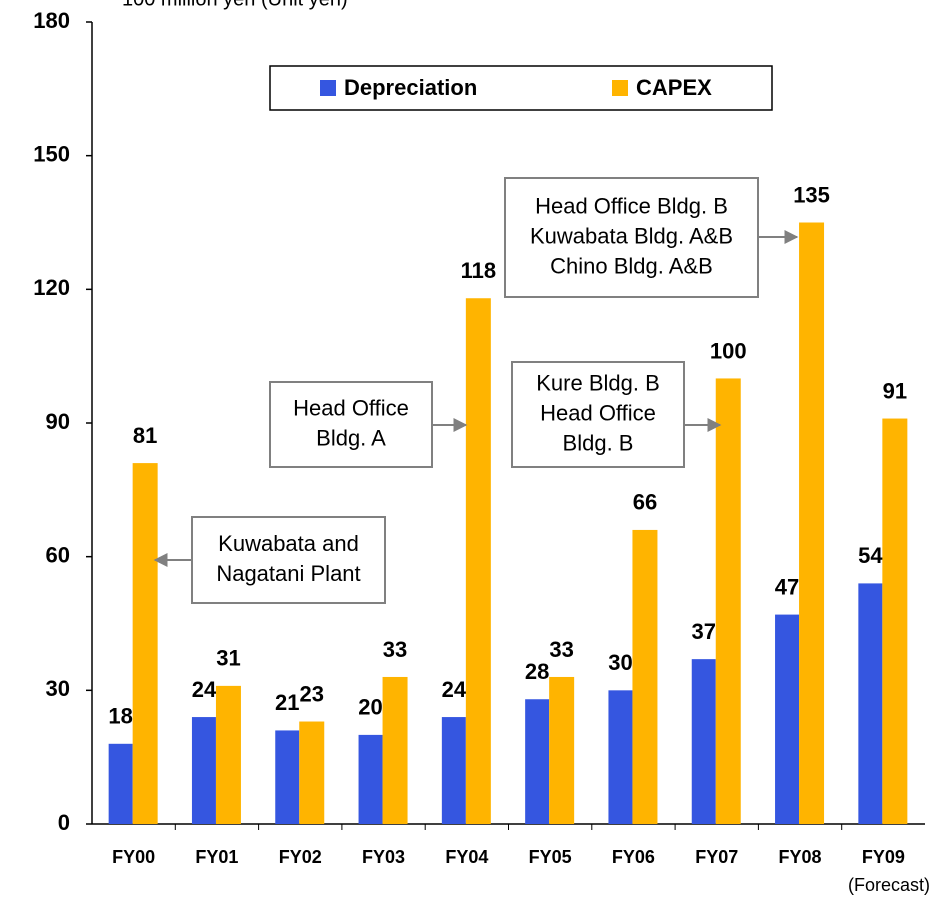 This screenshot has height=905, width=943. I want to click on x-tick-label: FY04, so click(466, 857).